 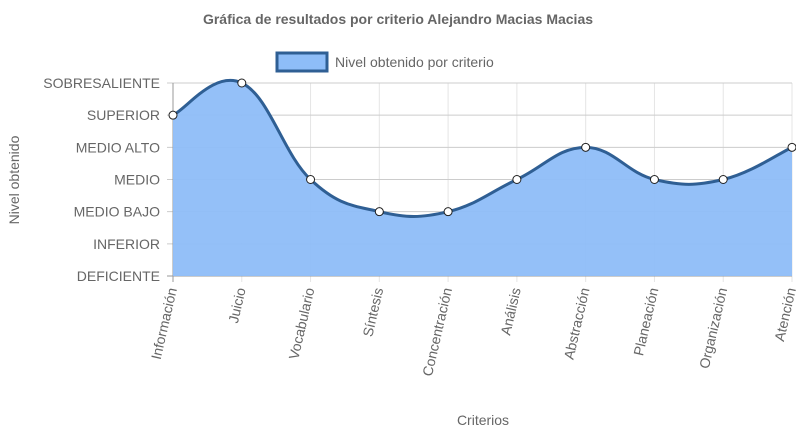 What do you see at coordinates (237, 305) in the screenshot?
I see `x-tick-label: Juicio` at bounding box center [237, 305].